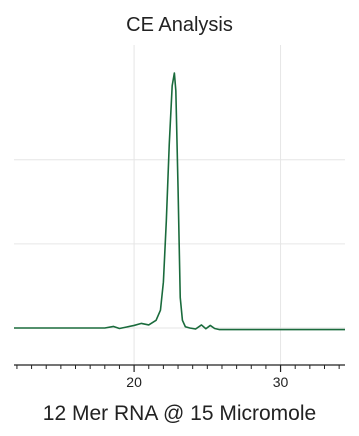  Describe the element at coordinates (178, 377) in the screenshot. I see `x-ticks: 20 30` at that location.